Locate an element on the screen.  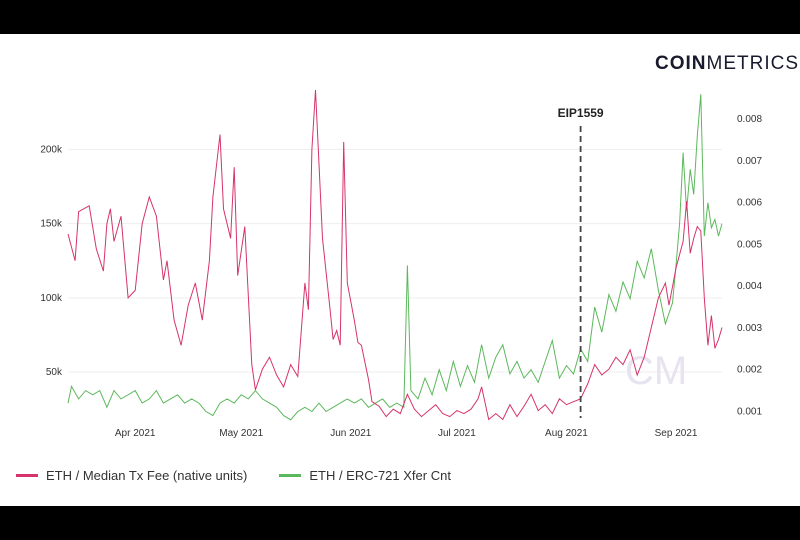
legend-item-xfer: ETH / ERC-721 Xfer Cnt is located at coordinates (365, 475).